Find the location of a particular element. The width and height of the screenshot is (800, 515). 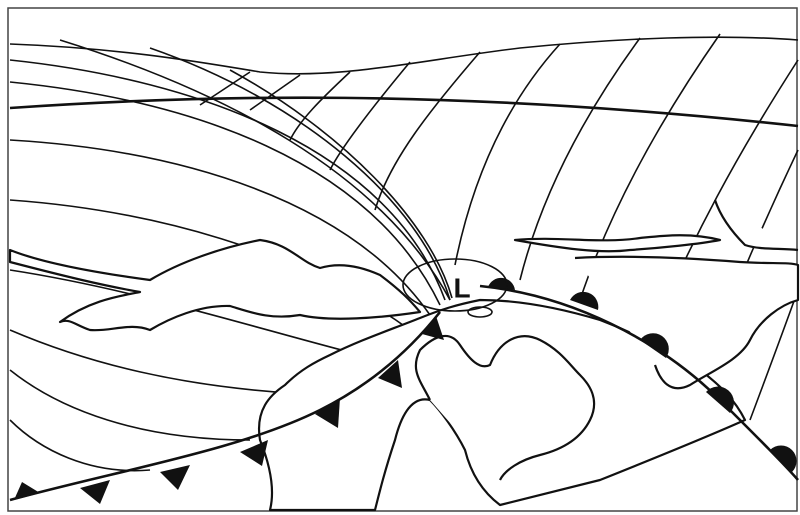

low-pressure-label: L is located at coordinates (461, 287).